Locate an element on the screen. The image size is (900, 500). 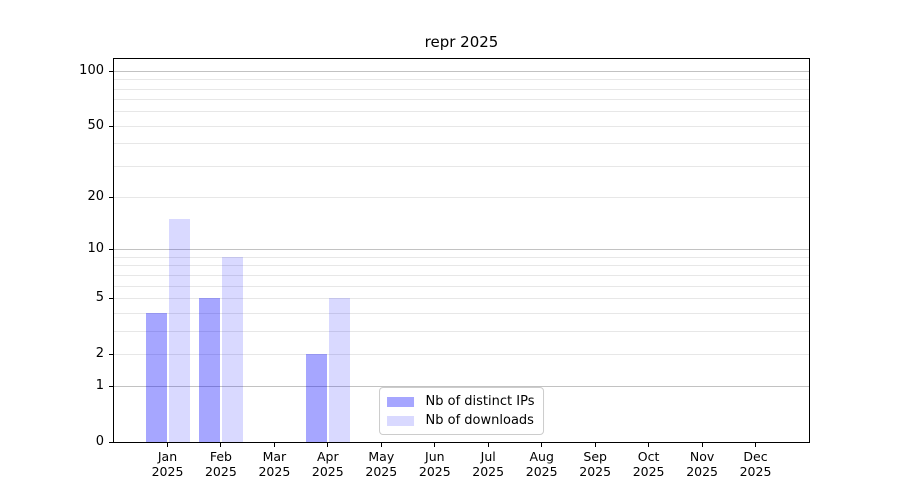
x-axis-tick-label: Mar 2025 is located at coordinates (274, 464).